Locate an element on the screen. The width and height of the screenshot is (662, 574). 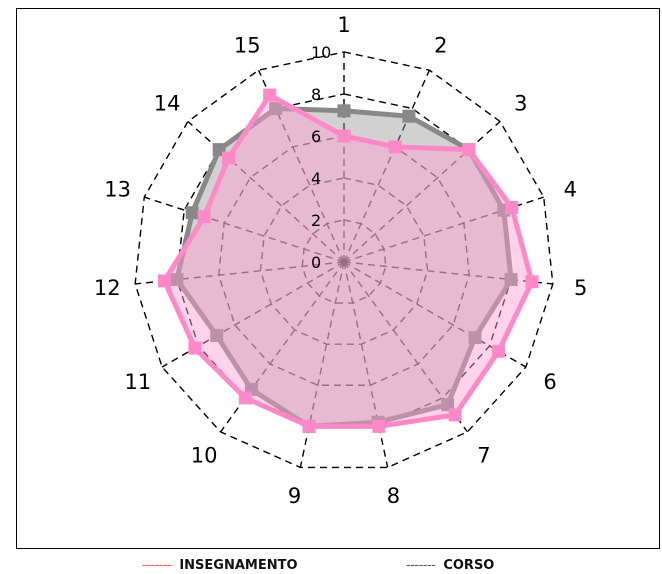
legend-item-corso: ------- CORSO is located at coordinates (450, 565).